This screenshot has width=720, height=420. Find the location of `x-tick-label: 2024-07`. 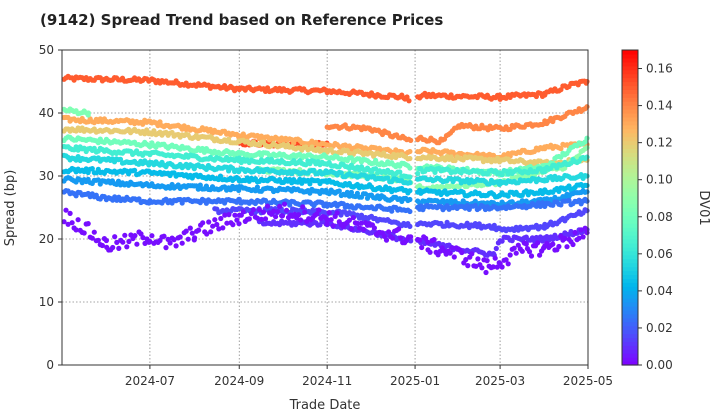

x-tick-label: 2024-07 is located at coordinates (150, 381).